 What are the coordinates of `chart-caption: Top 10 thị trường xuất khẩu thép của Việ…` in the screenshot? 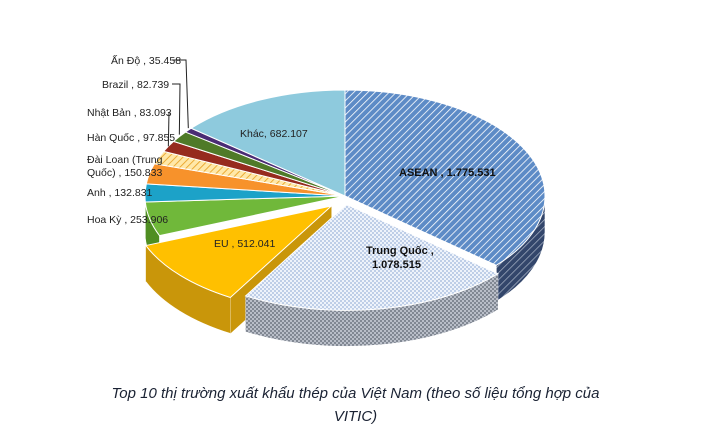 It's located at (355, 405).